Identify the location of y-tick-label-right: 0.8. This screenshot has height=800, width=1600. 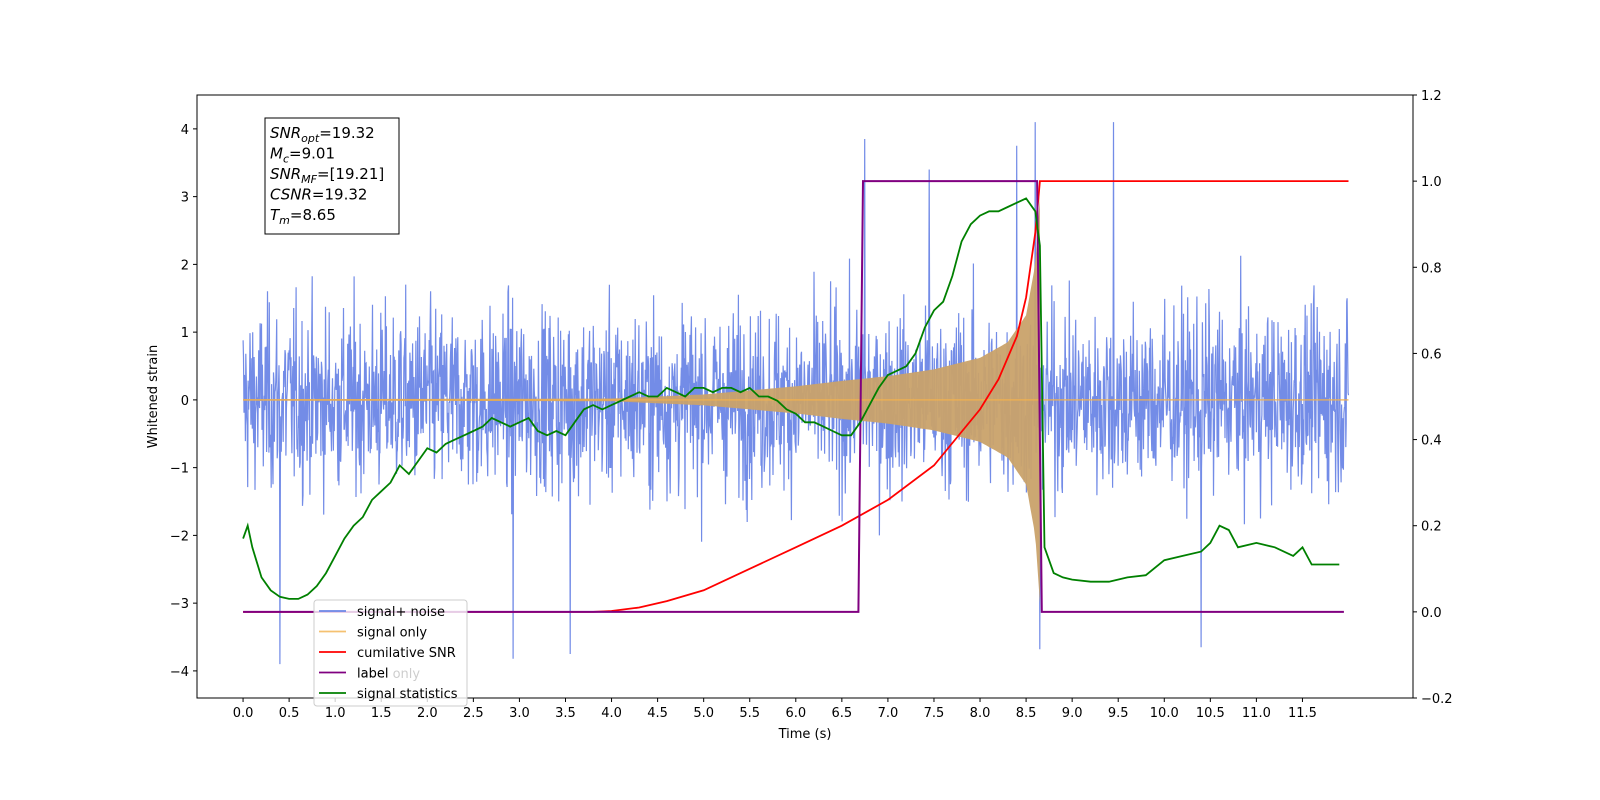
(1431, 268).